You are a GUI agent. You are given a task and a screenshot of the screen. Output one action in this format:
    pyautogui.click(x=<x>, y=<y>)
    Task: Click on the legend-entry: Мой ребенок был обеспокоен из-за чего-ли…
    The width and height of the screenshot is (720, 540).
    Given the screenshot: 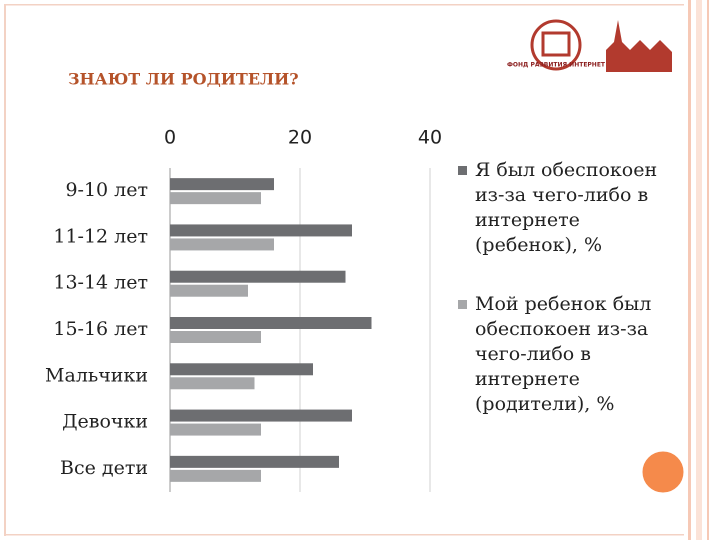 What is the action you would take?
    pyautogui.click(x=567, y=354)
    